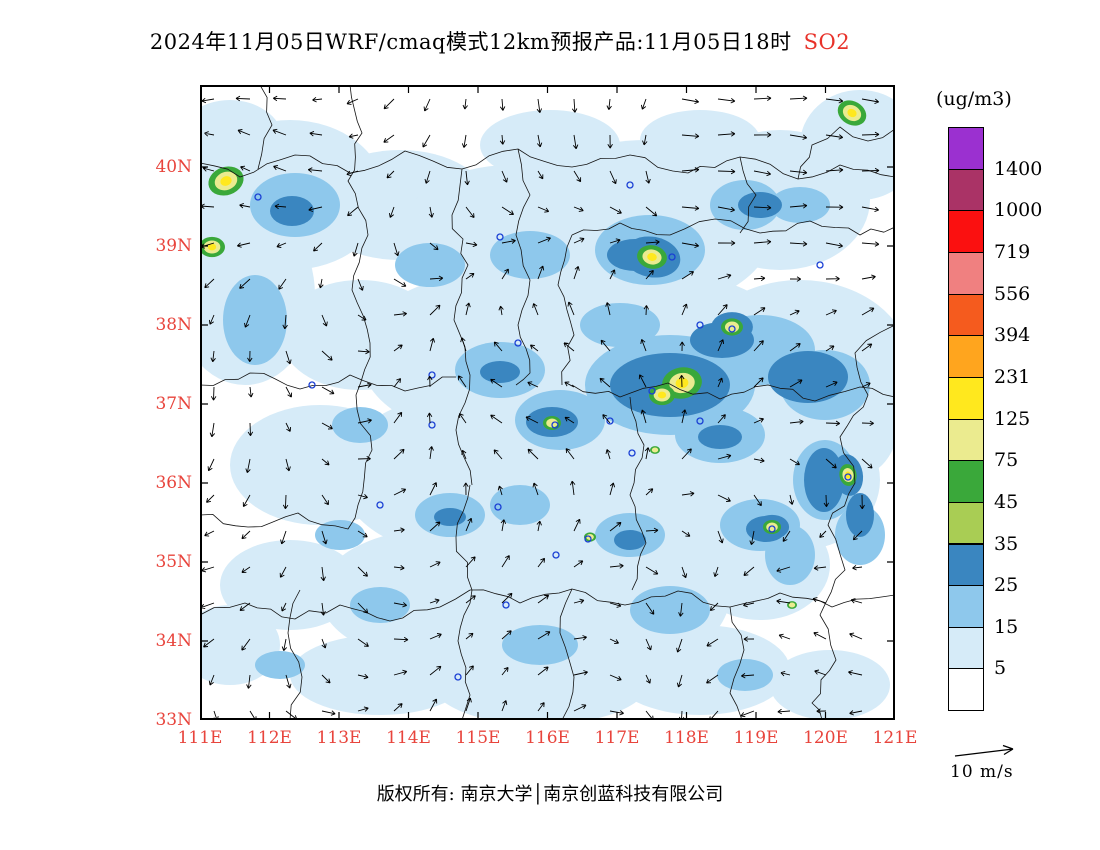 The width and height of the screenshot is (1100, 850). Describe the element at coordinates (825, 738) in the screenshot. I see `x-axis-label: 120E` at that location.